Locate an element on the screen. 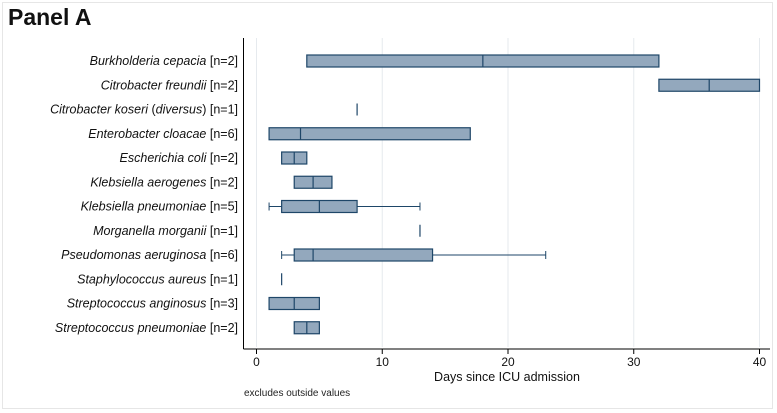  x-tick-label: 40 is located at coordinates (760, 362).